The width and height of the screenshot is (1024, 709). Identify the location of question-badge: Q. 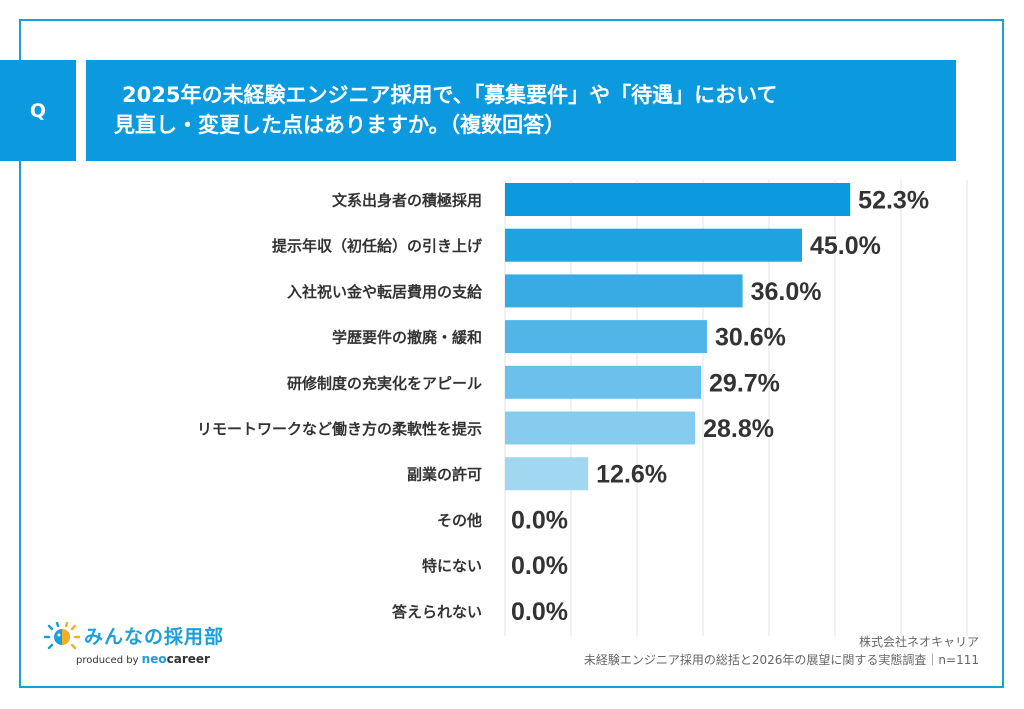
(38, 110).